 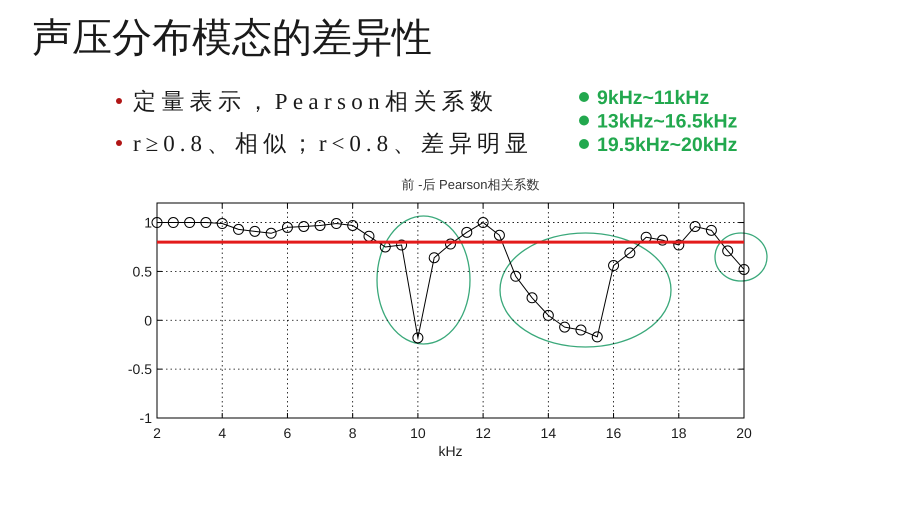 What do you see at coordinates (313, 101) in the screenshot?
I see `text: 定量表示，Pearson相关系数` at bounding box center [313, 101].